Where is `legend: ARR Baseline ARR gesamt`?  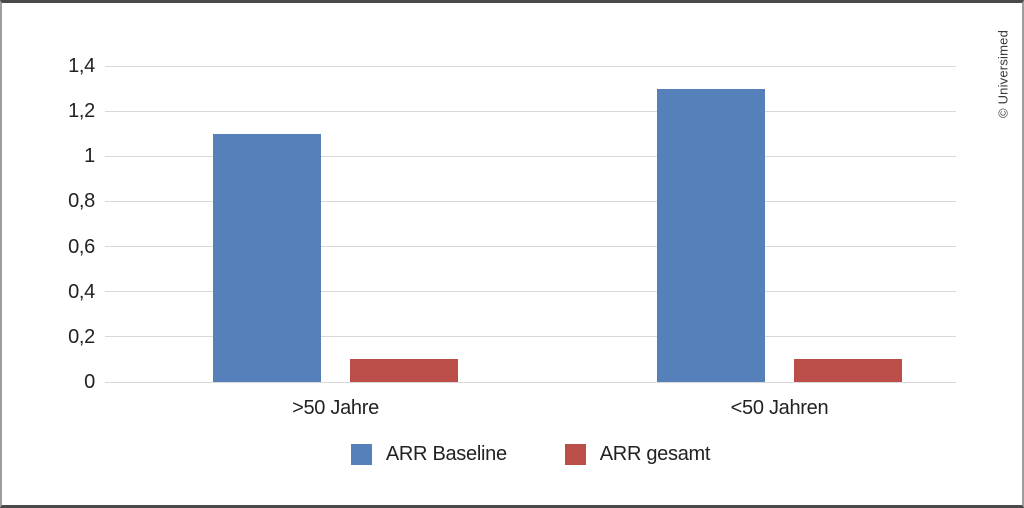
legend: ARR Baseline ARR gesamt is located at coordinates (530, 454).